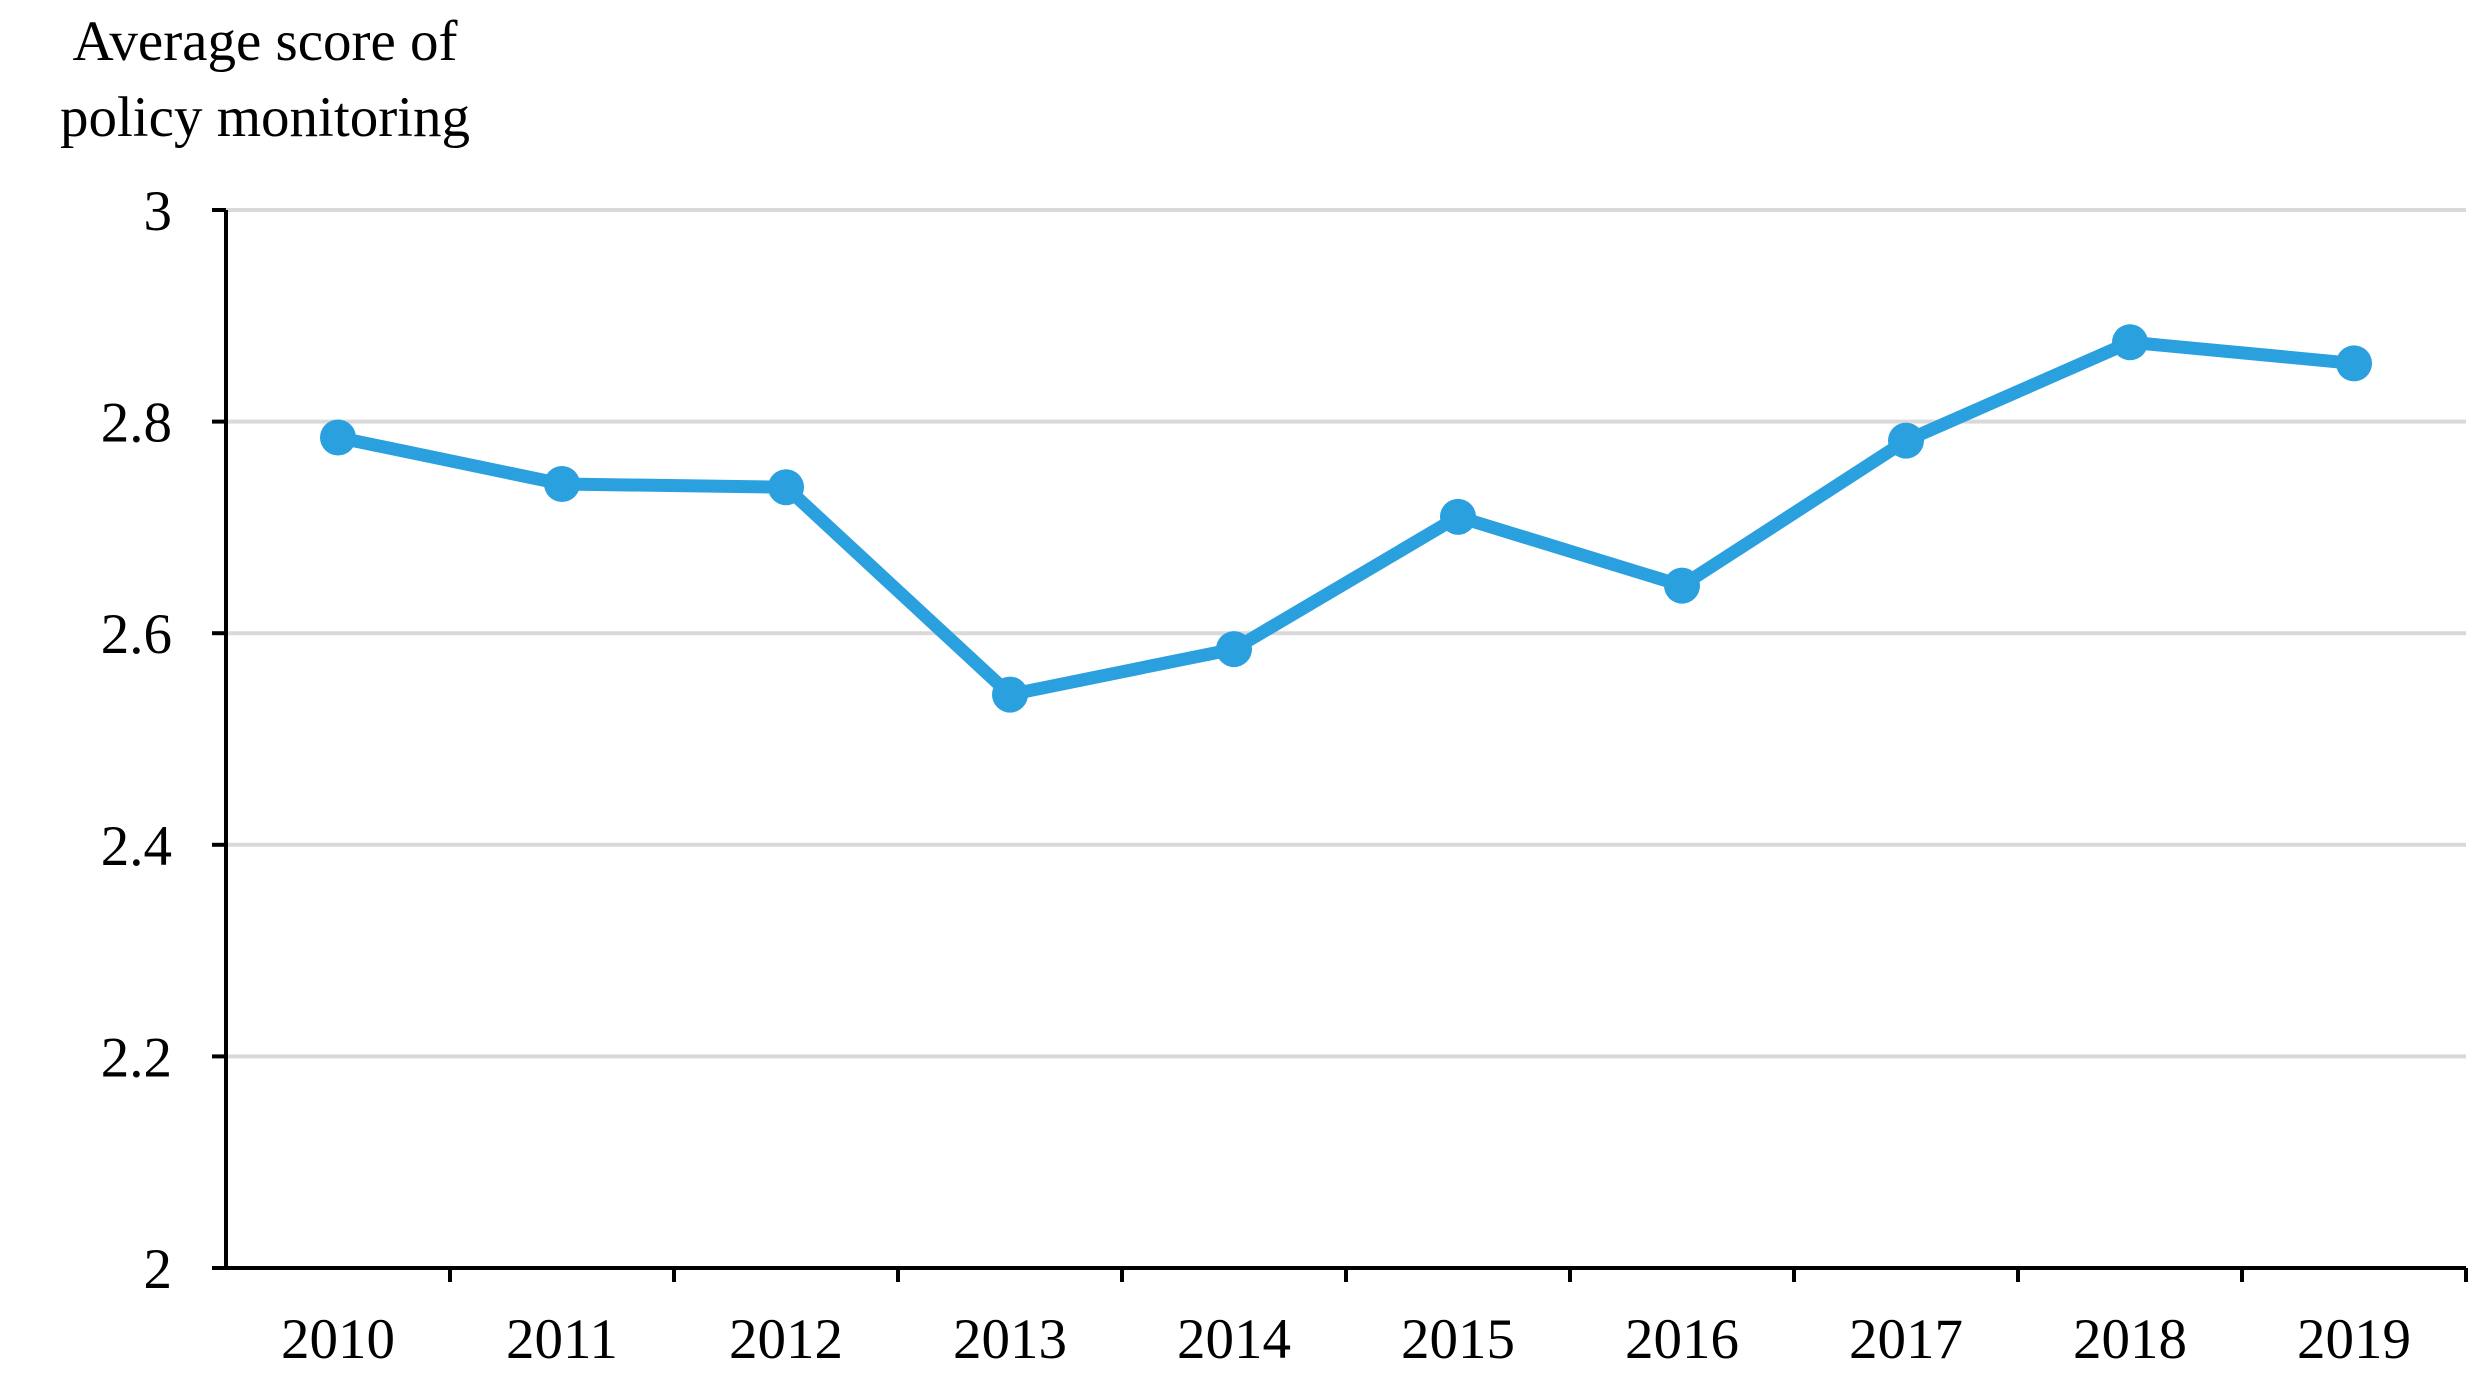  What do you see at coordinates (136, 1057) in the screenshot?
I see `y-tick-label: 2.2` at bounding box center [136, 1057].